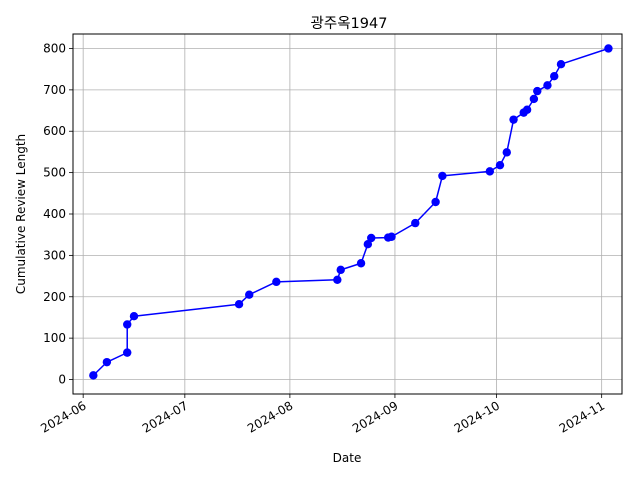 The width and height of the screenshot is (640, 480). What do you see at coordinates (62, 380) in the screenshot?
I see `y-tick-label: 0` at bounding box center [62, 380].